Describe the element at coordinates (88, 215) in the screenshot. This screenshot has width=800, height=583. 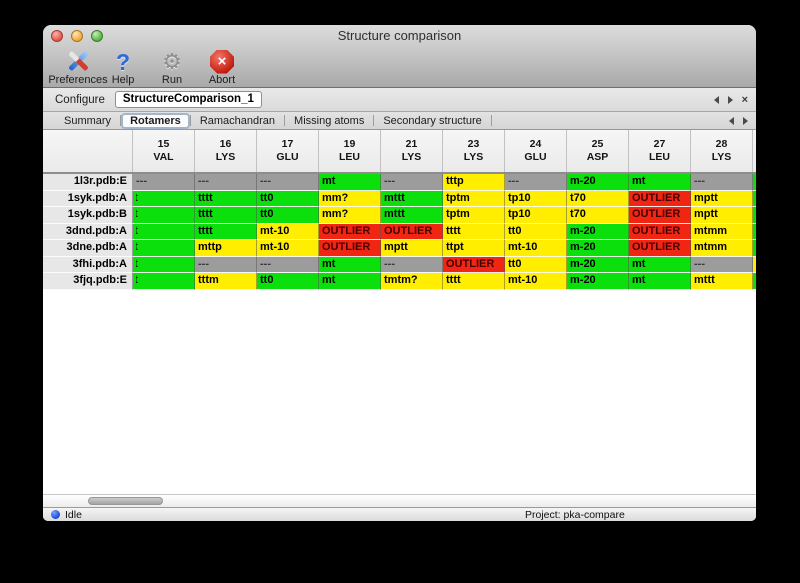
I see `row-label: 1syk.pdb:B` at that location.